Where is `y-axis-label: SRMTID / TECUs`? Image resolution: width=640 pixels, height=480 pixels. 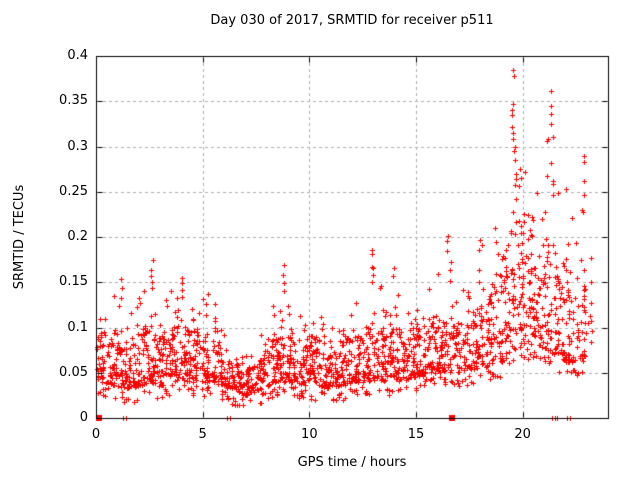 y-axis-label: SRMTID / TECUs is located at coordinates (19, 237).